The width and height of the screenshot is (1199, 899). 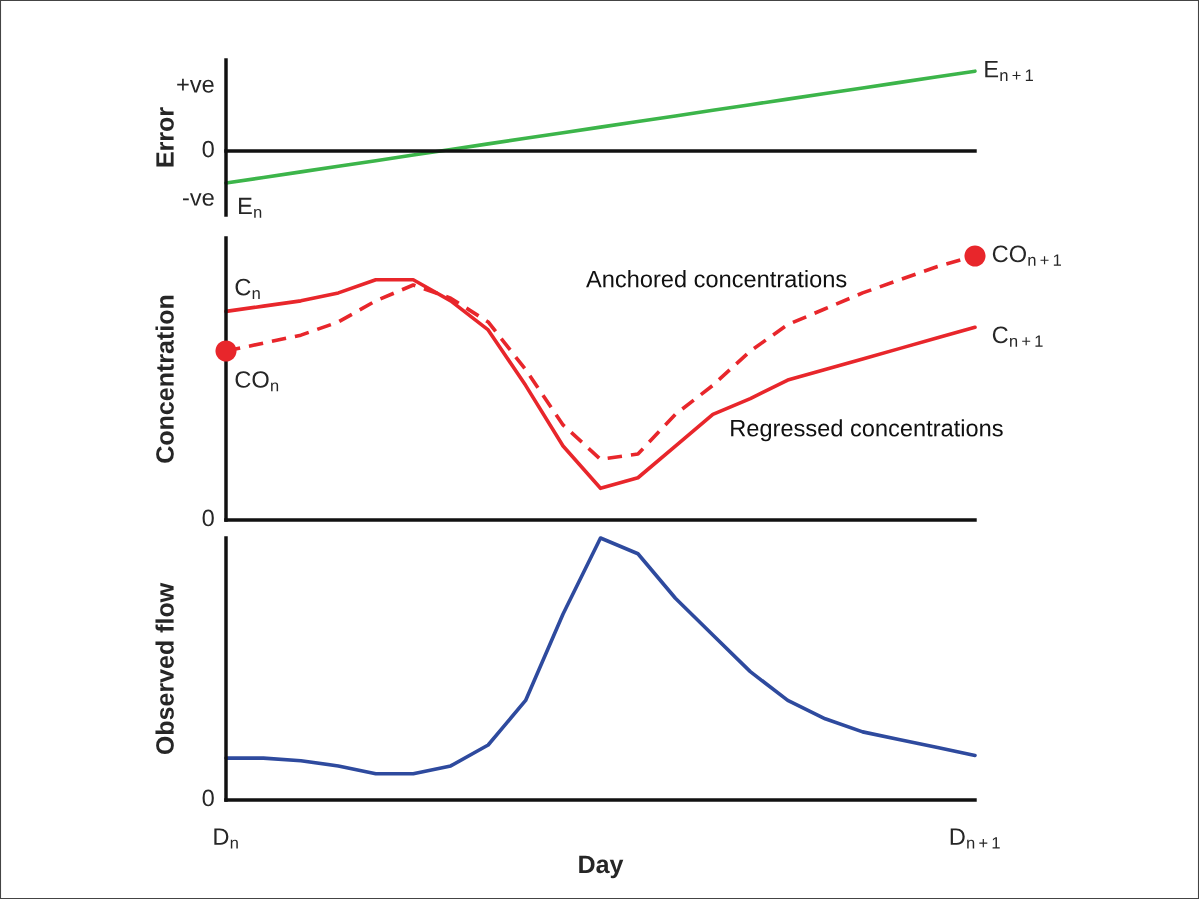 I want to click on x-axis-title: Day, so click(x=601, y=867).